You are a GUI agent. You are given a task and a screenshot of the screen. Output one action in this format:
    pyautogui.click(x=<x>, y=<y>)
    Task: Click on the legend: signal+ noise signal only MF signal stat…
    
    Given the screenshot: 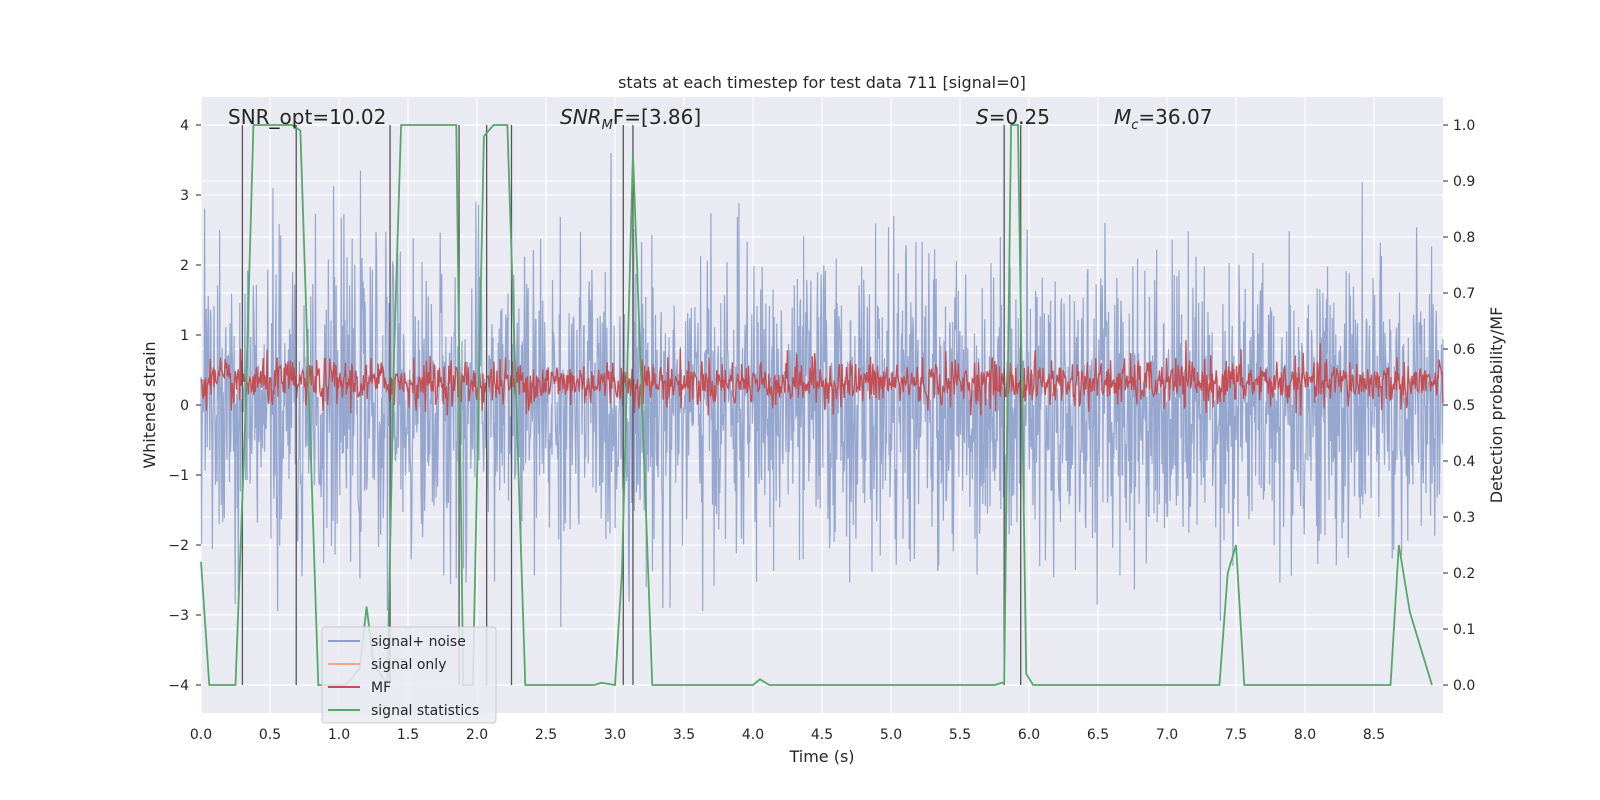 What is the action you would take?
    pyautogui.click(x=409, y=675)
    